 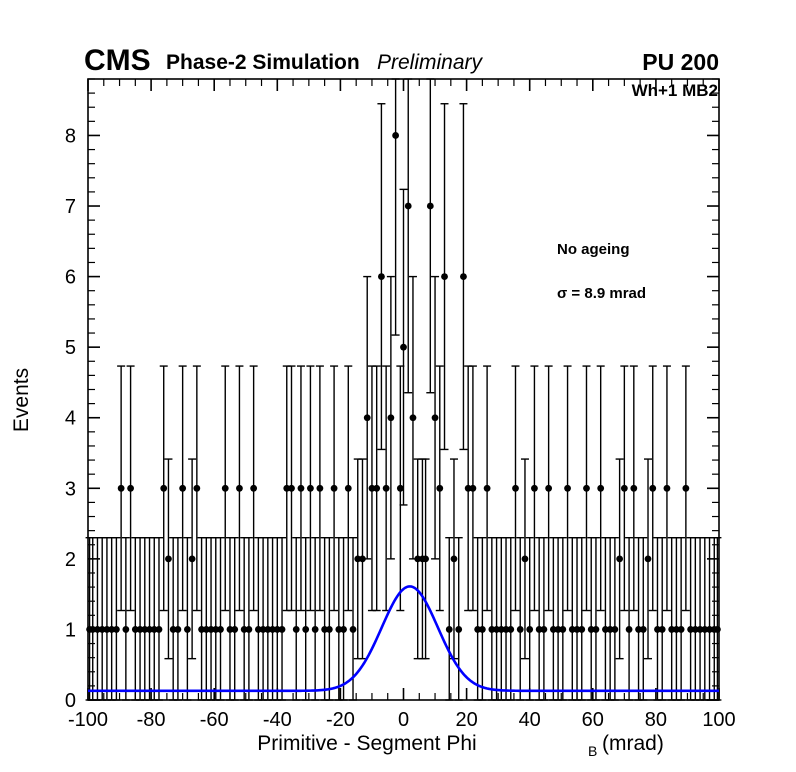 What do you see at coordinates (601, 293) in the screenshot?
I see `sigma-label: σ = 8.9 mrad` at bounding box center [601, 293].